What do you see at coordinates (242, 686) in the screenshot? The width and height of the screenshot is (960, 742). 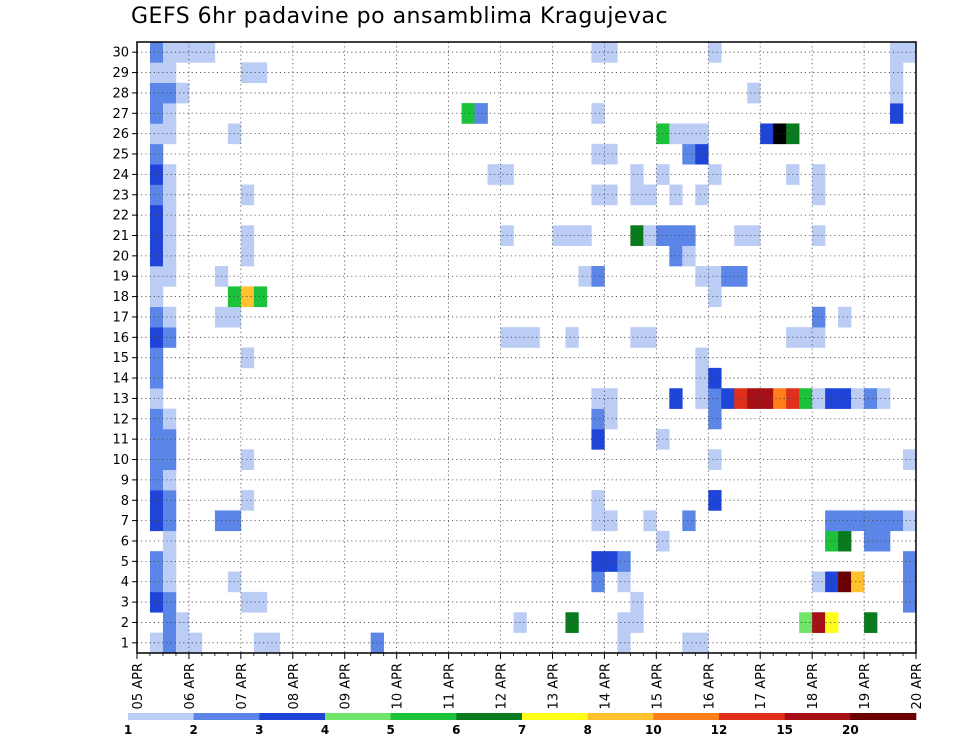 I see `x-tick-label: 07 APR` at bounding box center [242, 686].